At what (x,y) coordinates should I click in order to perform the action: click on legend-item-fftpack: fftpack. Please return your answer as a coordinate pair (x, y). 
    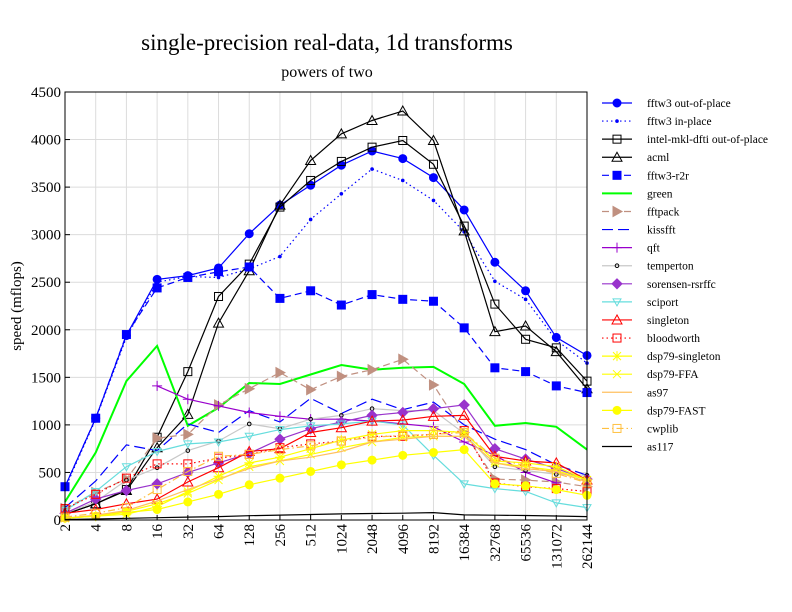
    Looking at the image, I should click on (641, 211).